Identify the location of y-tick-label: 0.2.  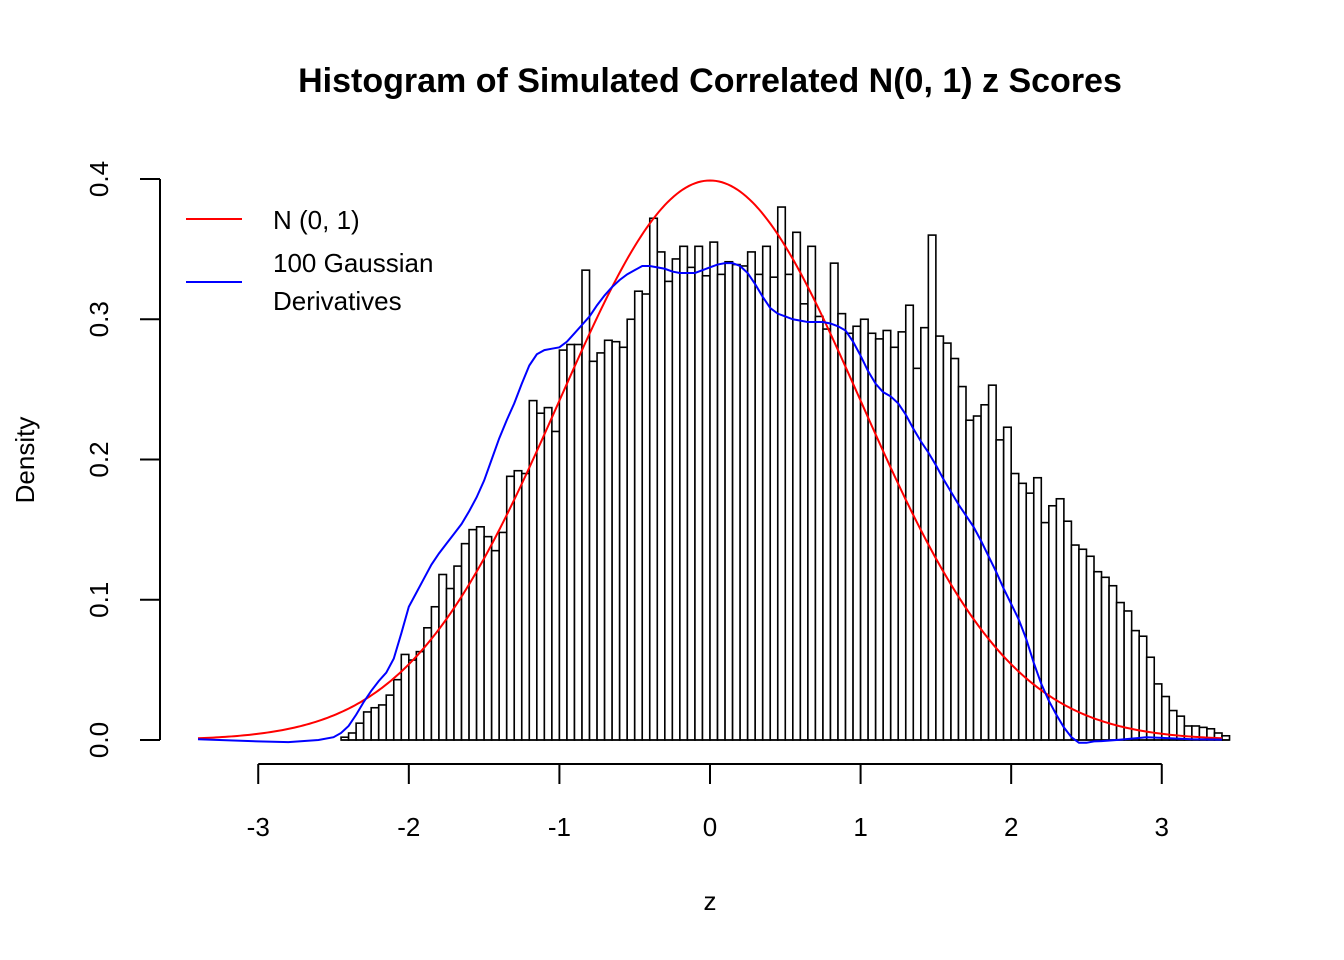
(99, 459).